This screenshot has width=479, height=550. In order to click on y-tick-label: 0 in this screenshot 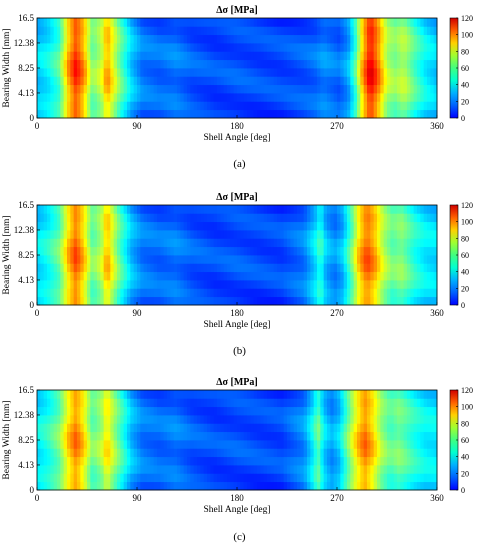, I will do `click(32, 305)`.